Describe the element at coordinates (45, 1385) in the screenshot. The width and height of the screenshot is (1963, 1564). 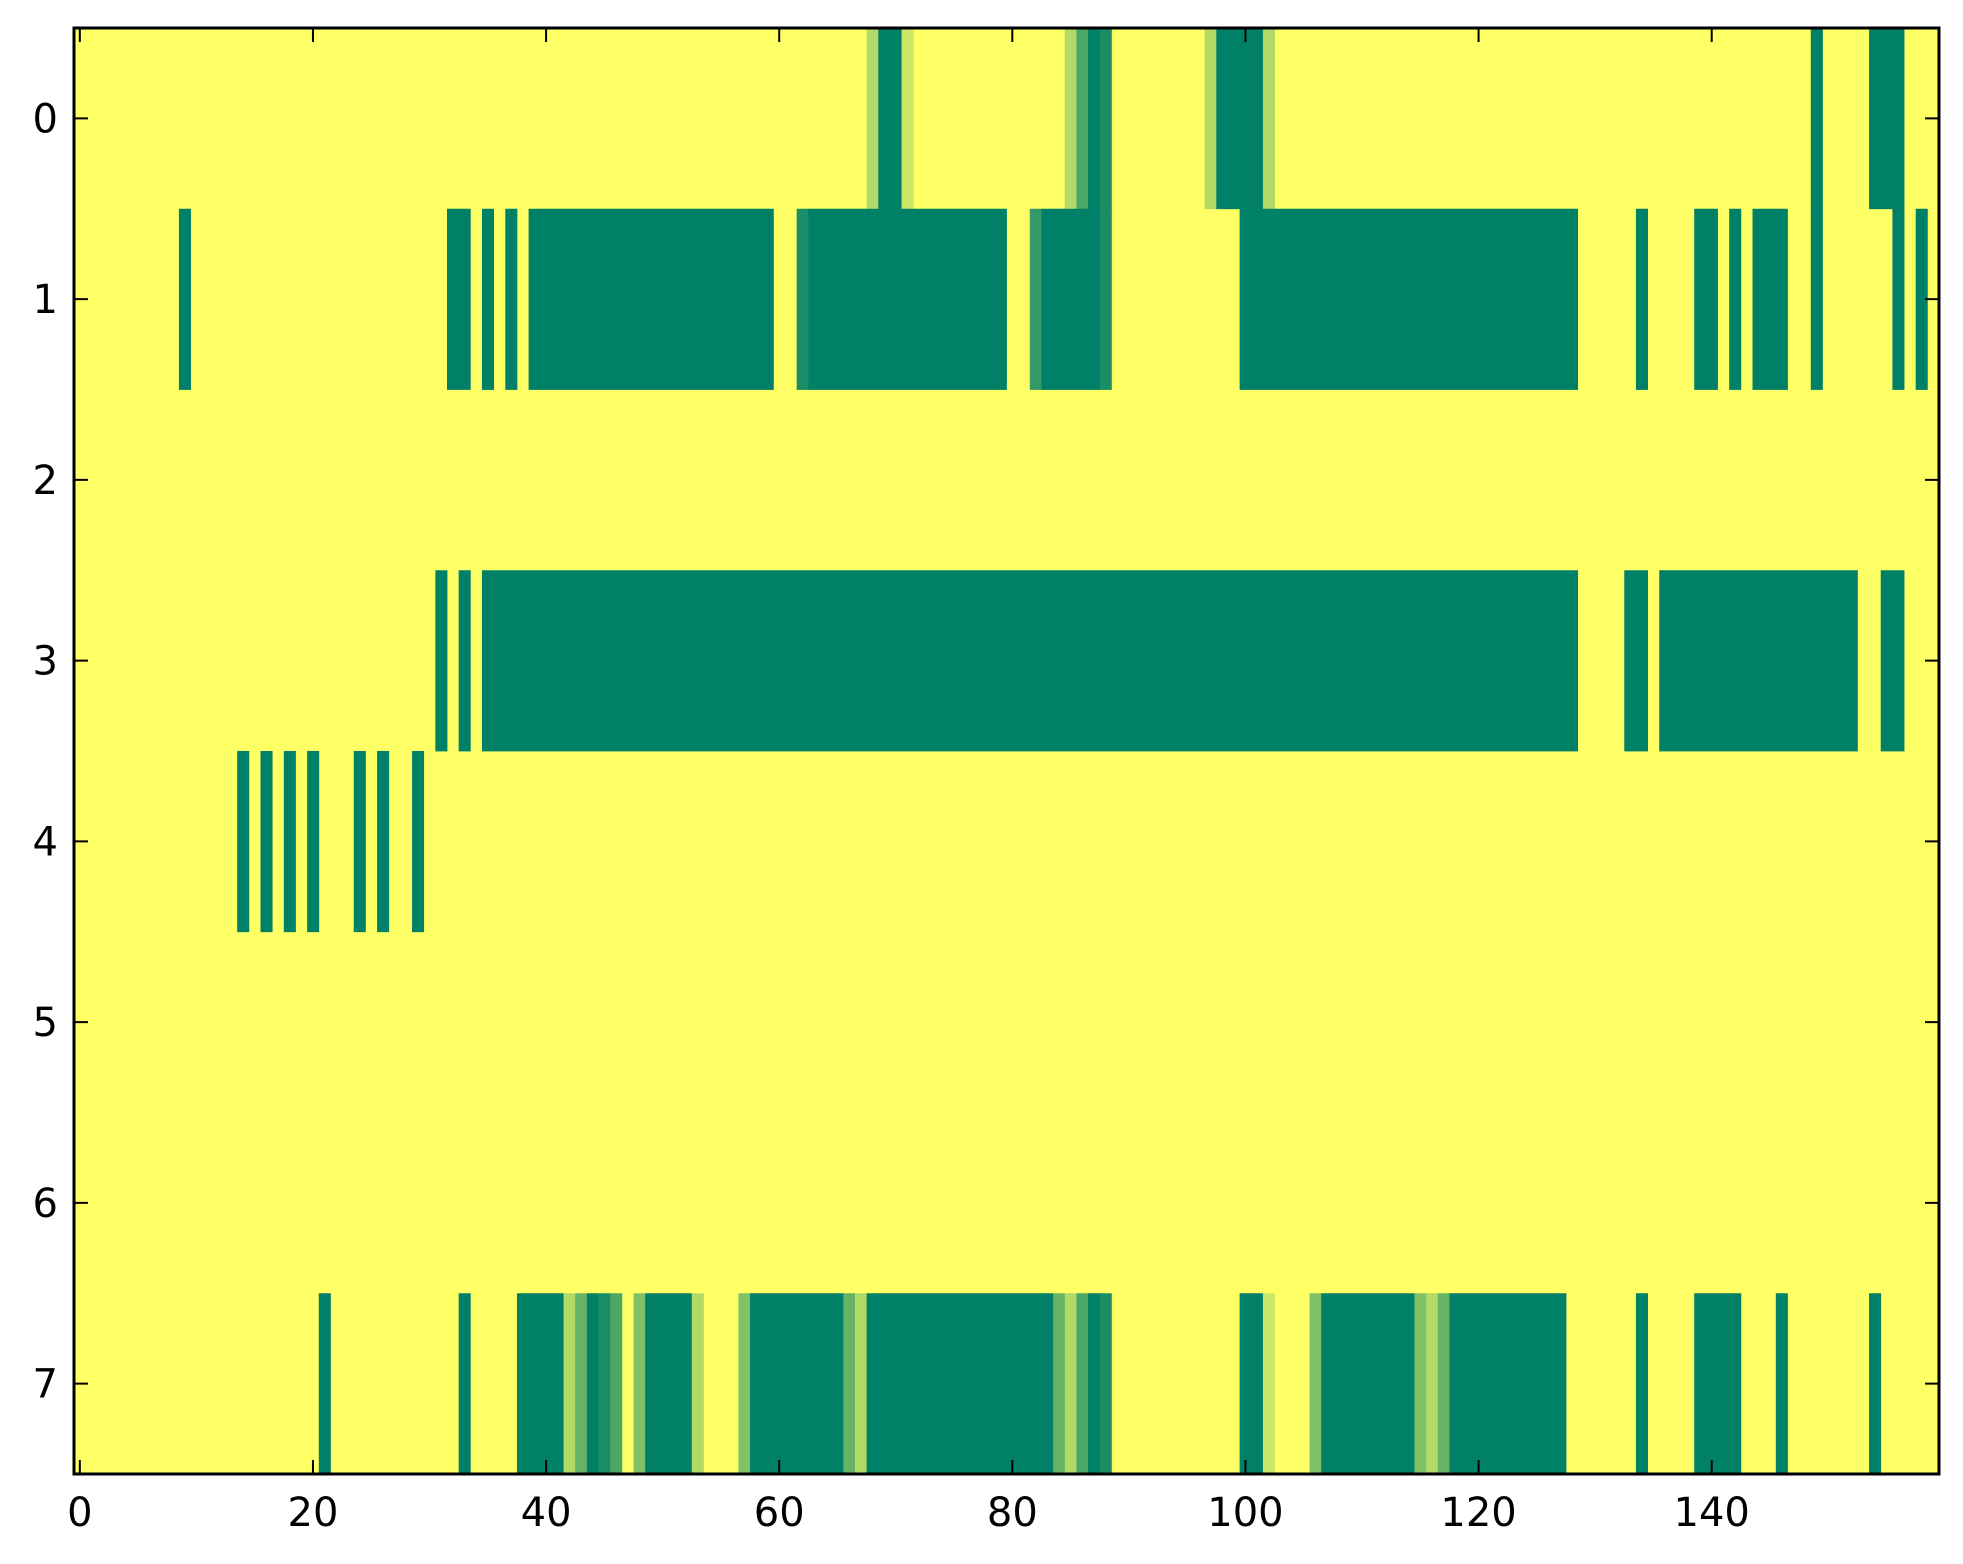
I see `y-tick-label: 7` at that location.